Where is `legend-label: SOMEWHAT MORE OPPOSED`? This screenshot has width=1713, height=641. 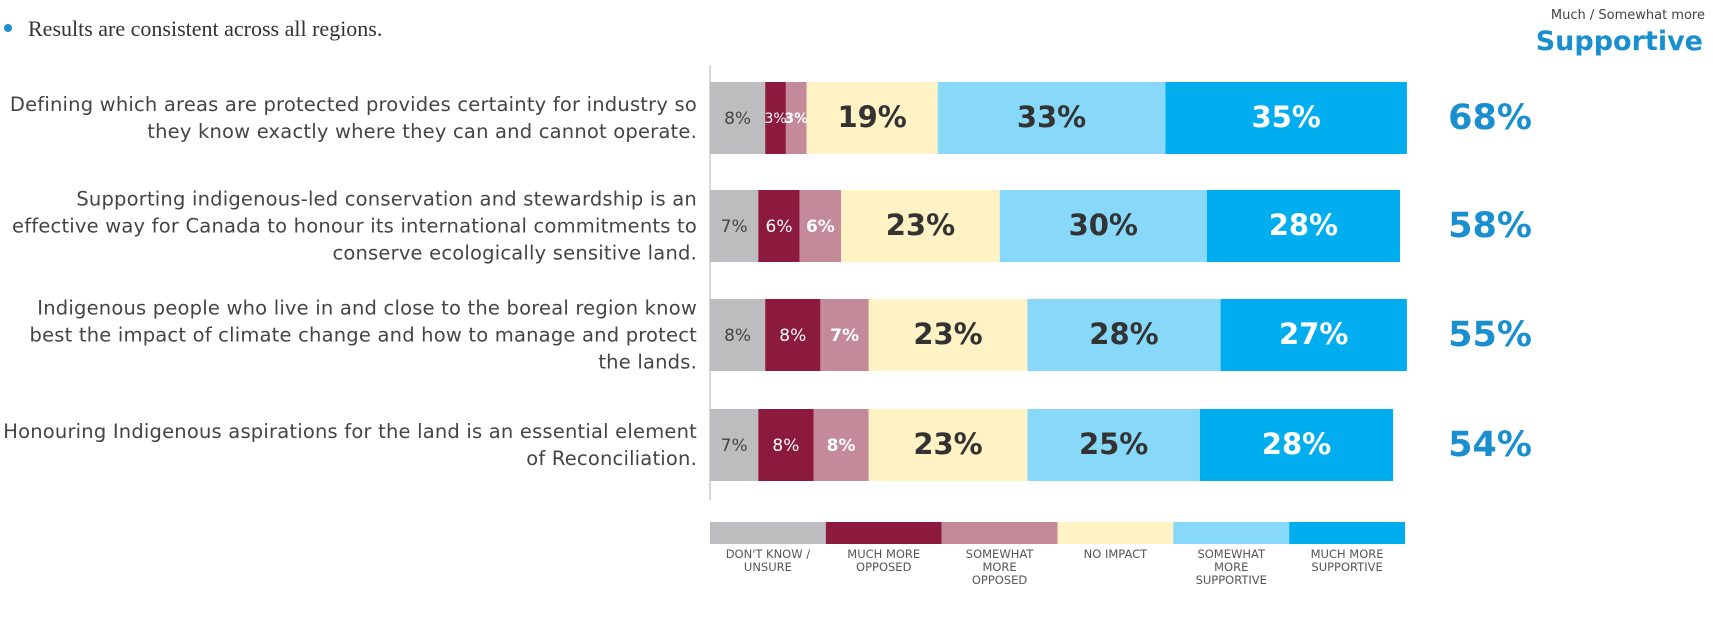
legend-label: SOMEWHAT MORE OPPOSED is located at coordinates (999, 567).